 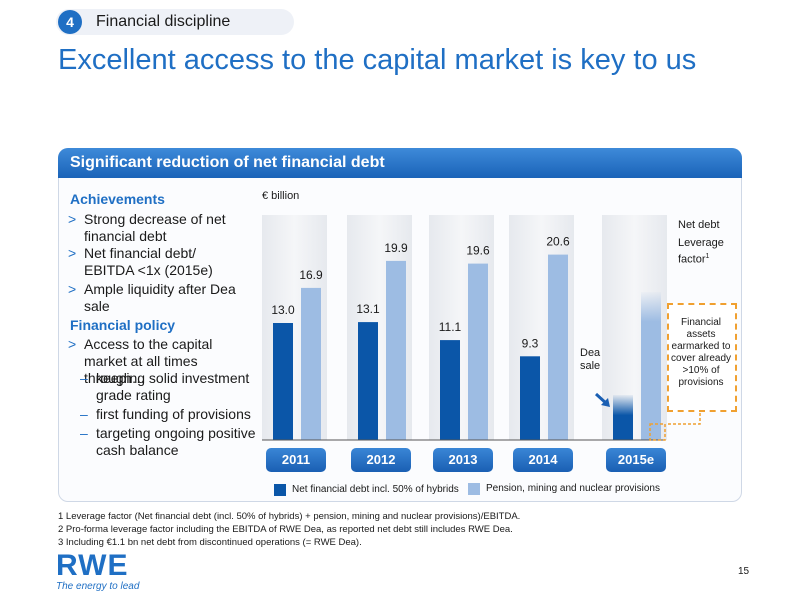 I want to click on company-logo: RWE, so click(x=92, y=565).